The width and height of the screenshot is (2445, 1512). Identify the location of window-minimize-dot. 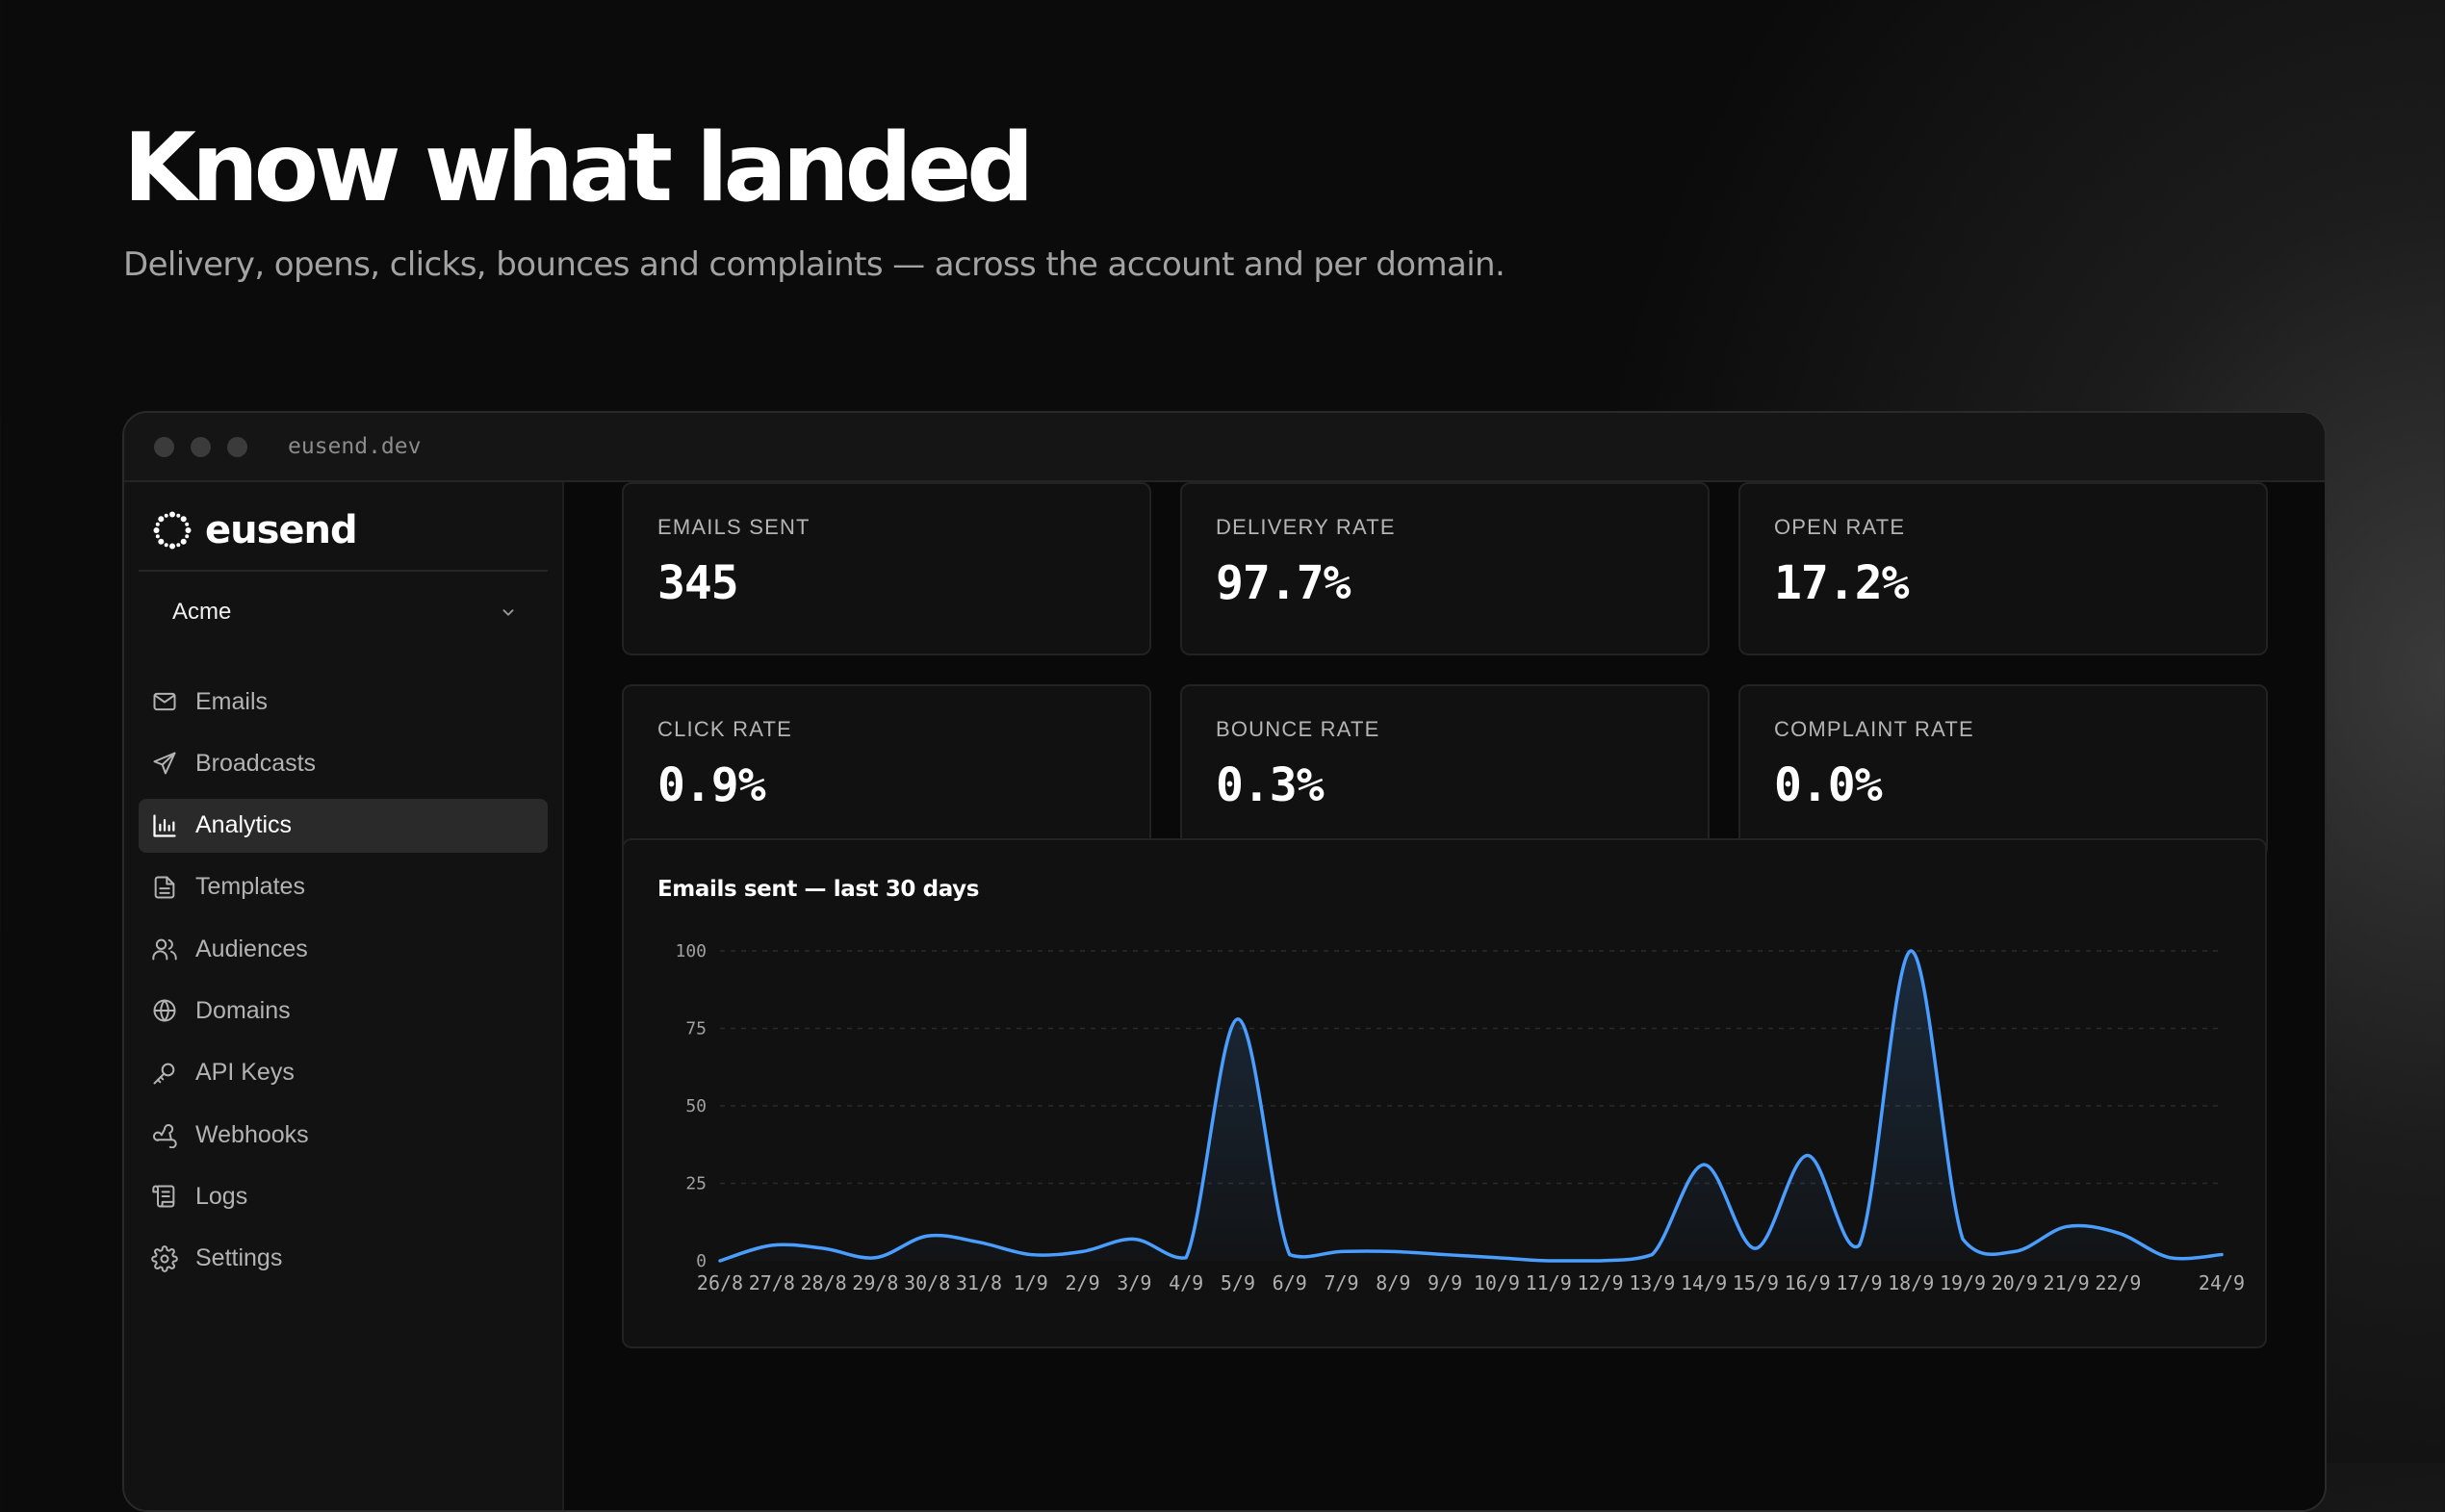
(201, 447).